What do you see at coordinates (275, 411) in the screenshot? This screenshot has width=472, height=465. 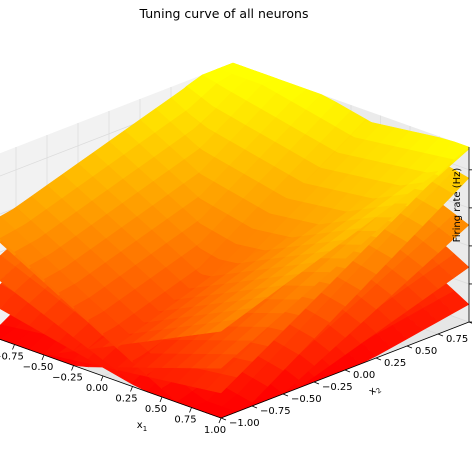 I see `y-tick-label: −0.75` at bounding box center [275, 411].